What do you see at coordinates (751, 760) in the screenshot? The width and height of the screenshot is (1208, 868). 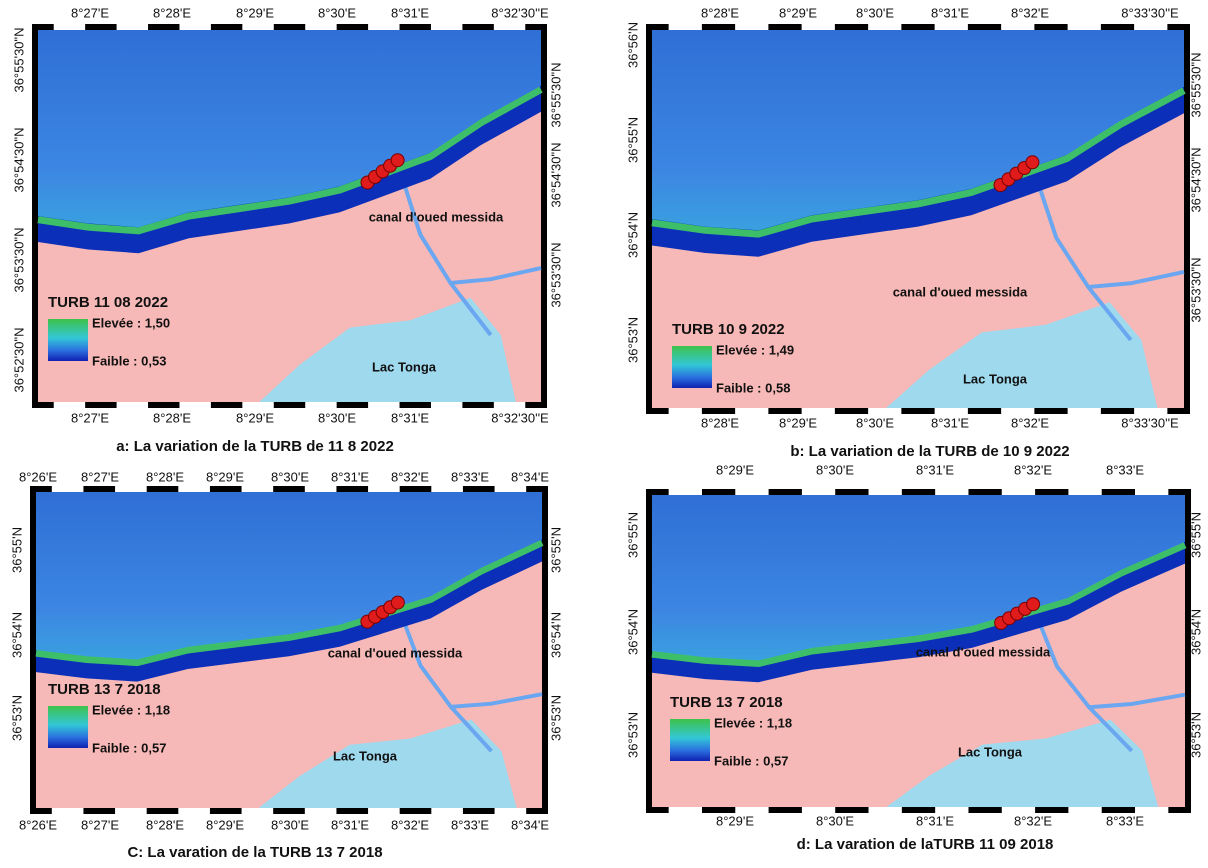 I see `legend-low: Faible : 0,57` at bounding box center [751, 760].